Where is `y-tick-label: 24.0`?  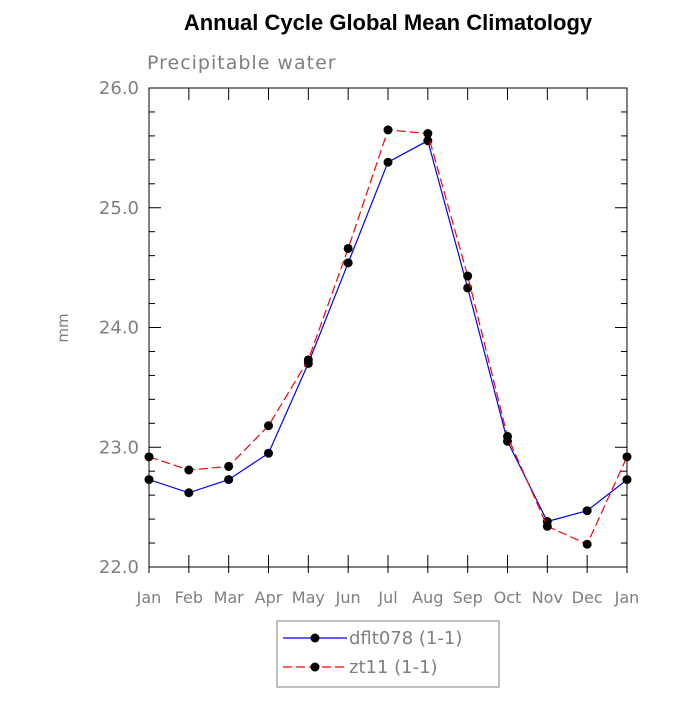 y-tick-label: 24.0 is located at coordinates (119, 328).